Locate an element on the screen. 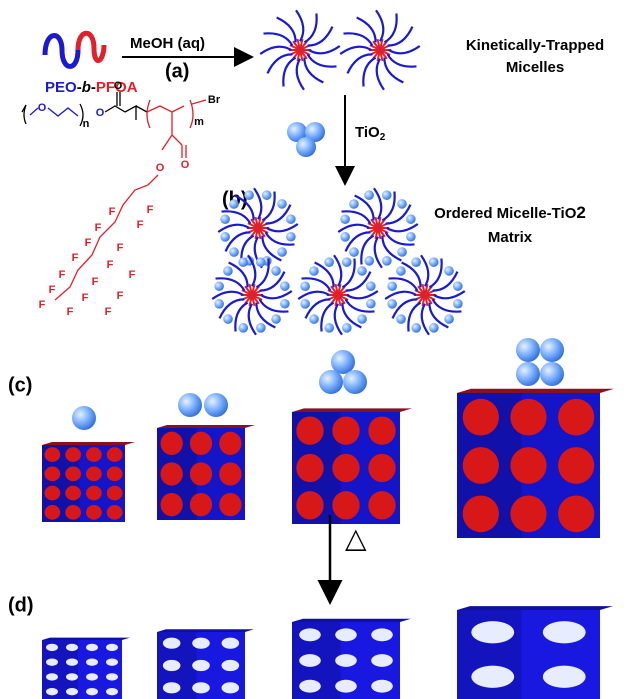 Image resolution: width=638 pixels, height=699 pixels. additive: TiO2 is located at coordinates (370, 133).